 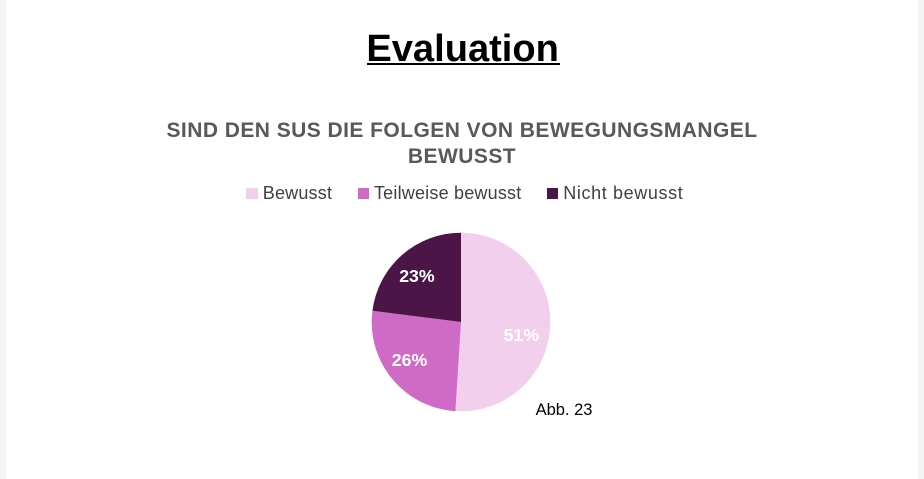 I want to click on svg-text: 51%, so click(x=522, y=335).